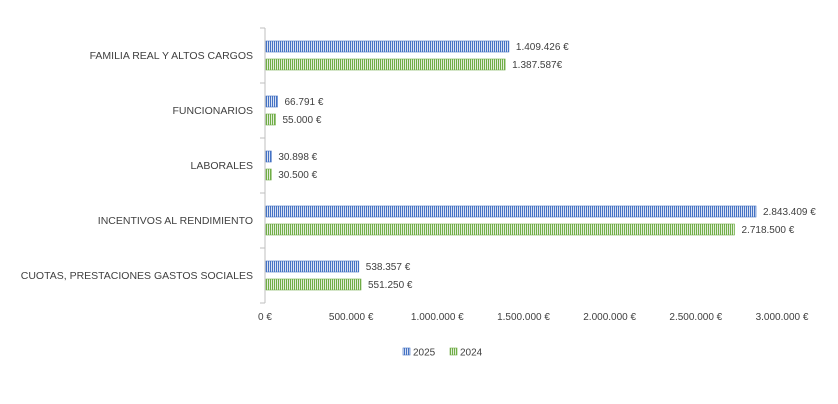 This screenshot has width=838, height=404. Describe the element at coordinates (222, 166) in the screenshot. I see `category-label: LABORALES` at that location.